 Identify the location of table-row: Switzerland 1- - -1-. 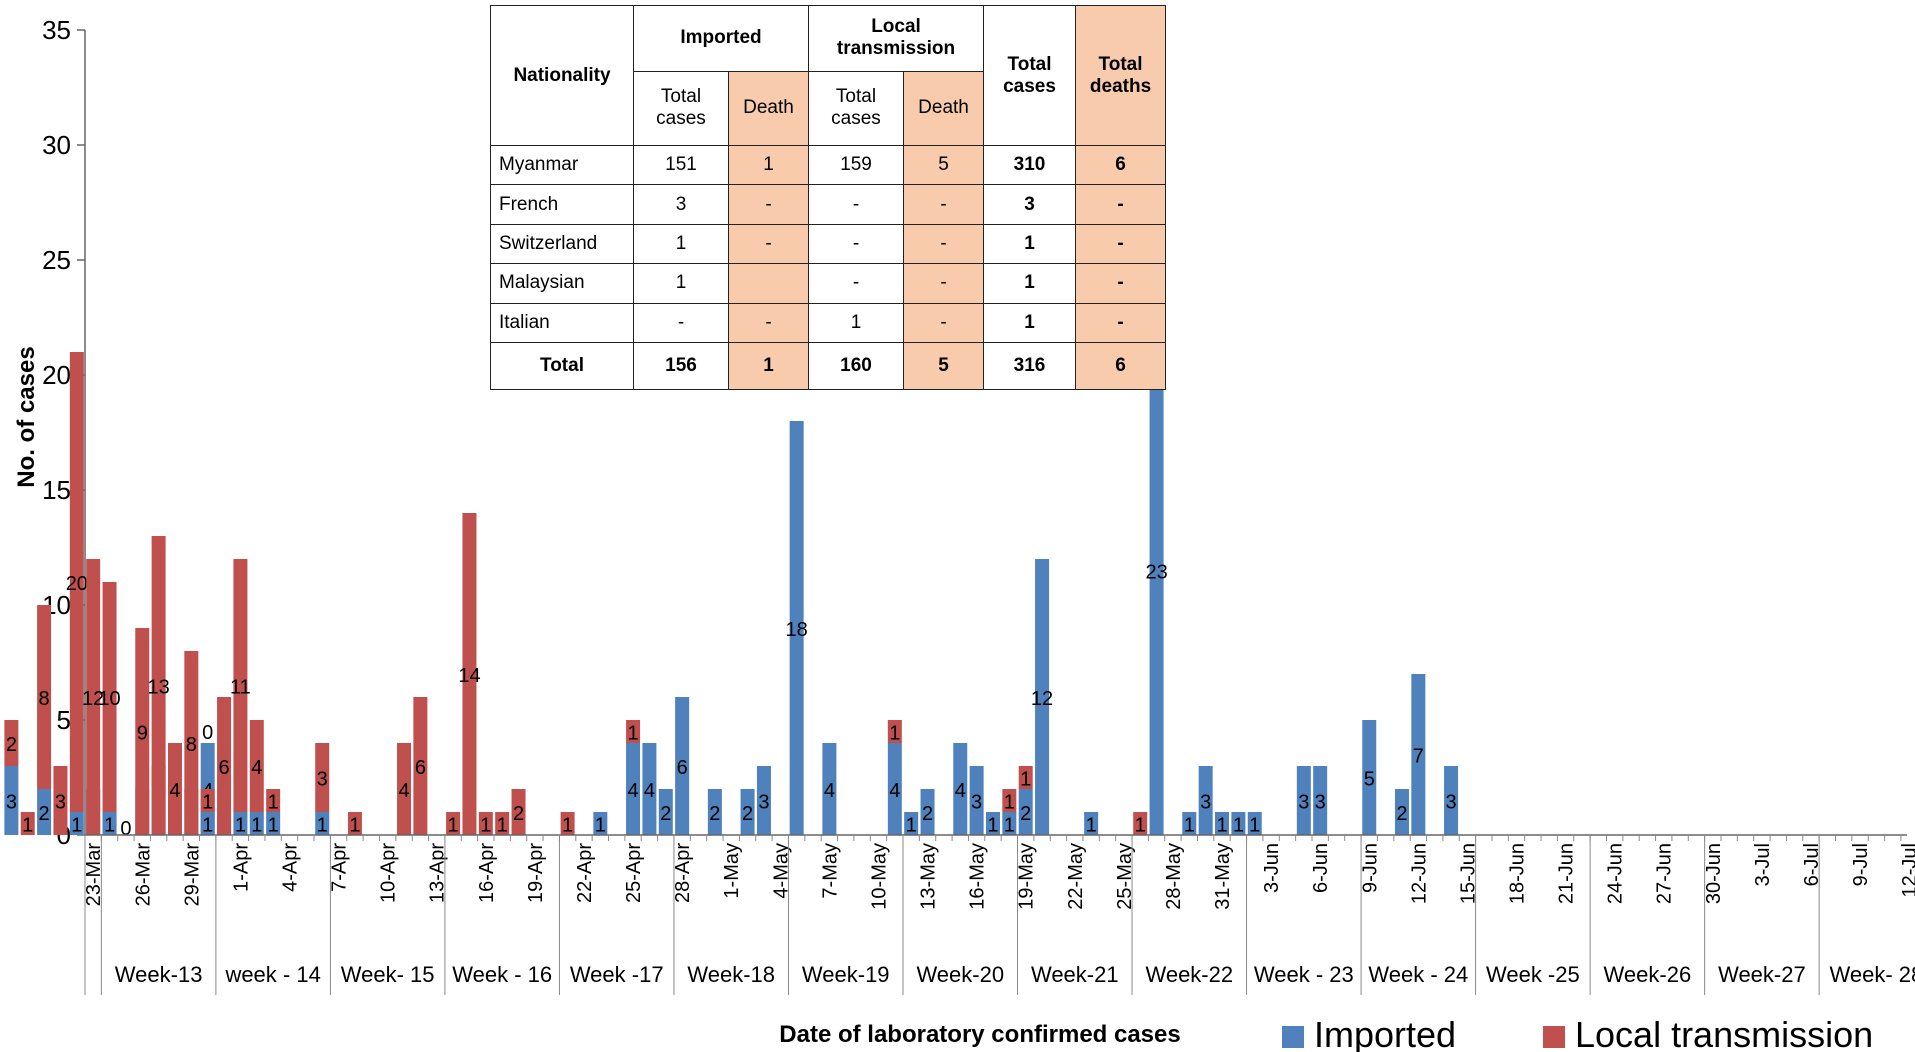
(828, 244).